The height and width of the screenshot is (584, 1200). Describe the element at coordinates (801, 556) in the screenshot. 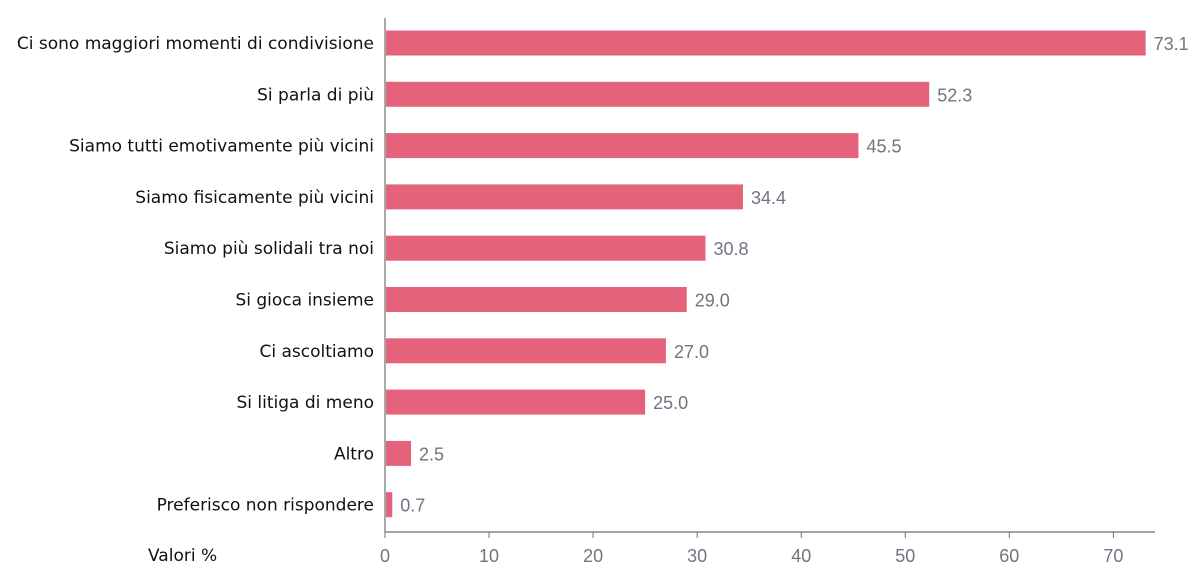

I see `x-tick-label: 40` at that location.